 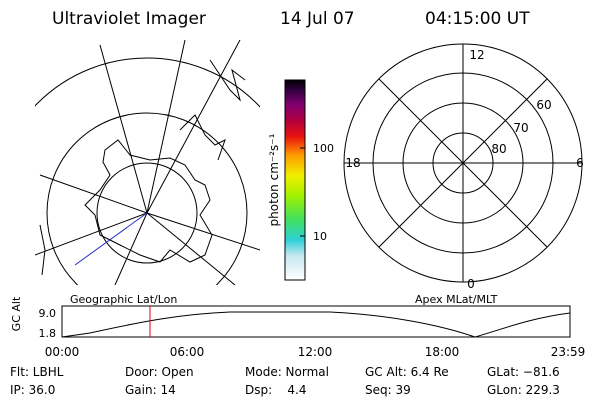 I want to click on alt-ytick-label: 1.8, so click(x=48, y=333).